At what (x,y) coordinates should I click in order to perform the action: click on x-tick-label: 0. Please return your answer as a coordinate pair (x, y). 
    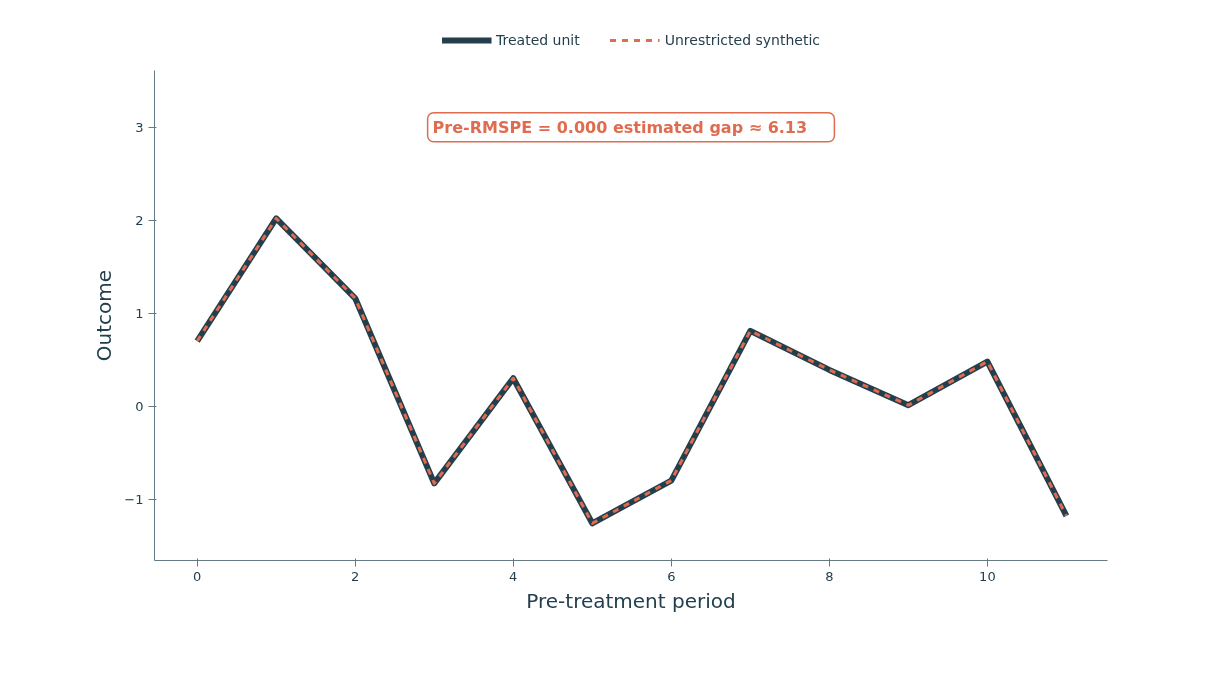
    Looking at the image, I should click on (197, 576).